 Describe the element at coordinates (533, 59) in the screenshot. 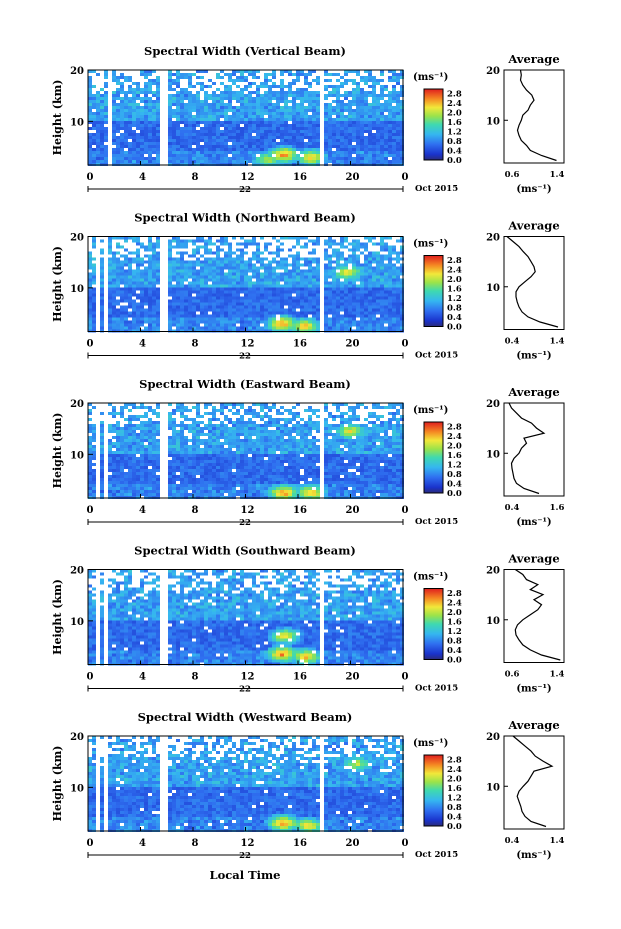

I see `average-title: Average` at that location.